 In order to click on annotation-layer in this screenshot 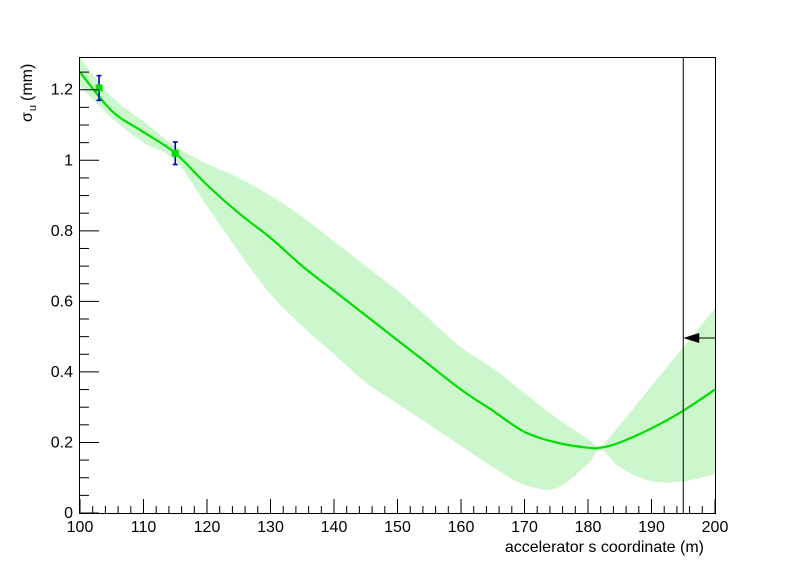, I will do `click(698, 285)`.